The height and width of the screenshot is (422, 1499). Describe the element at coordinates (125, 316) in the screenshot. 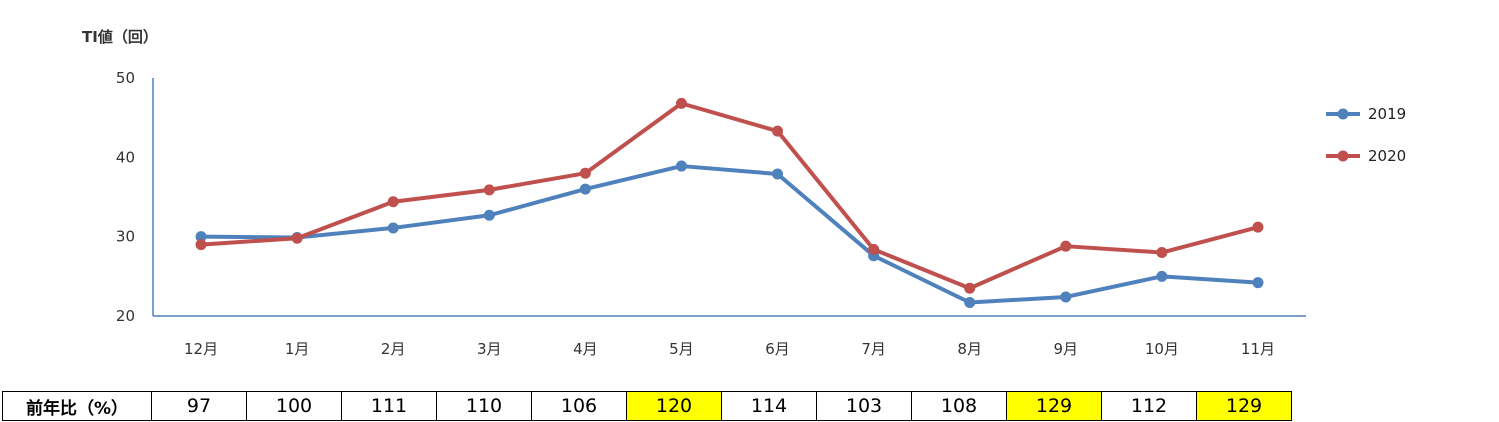

I see `y-tick-label: 20` at that location.